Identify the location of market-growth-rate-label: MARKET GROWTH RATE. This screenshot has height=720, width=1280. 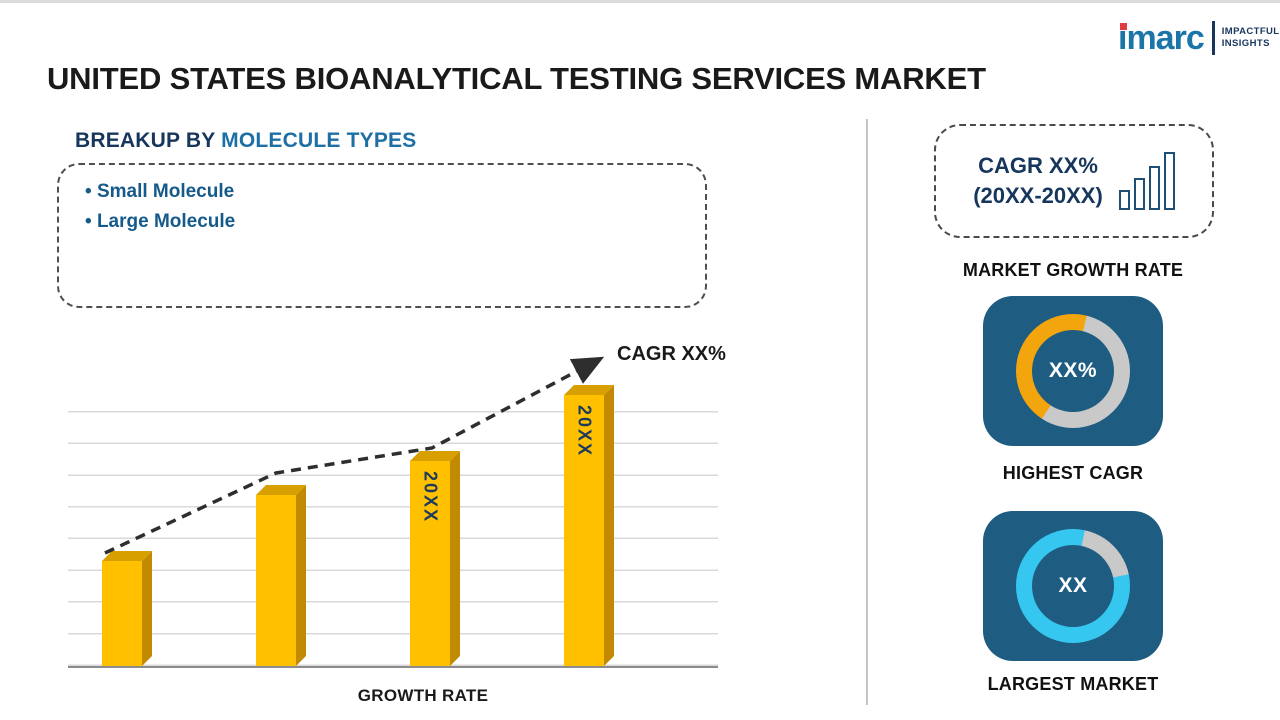
(1073, 270).